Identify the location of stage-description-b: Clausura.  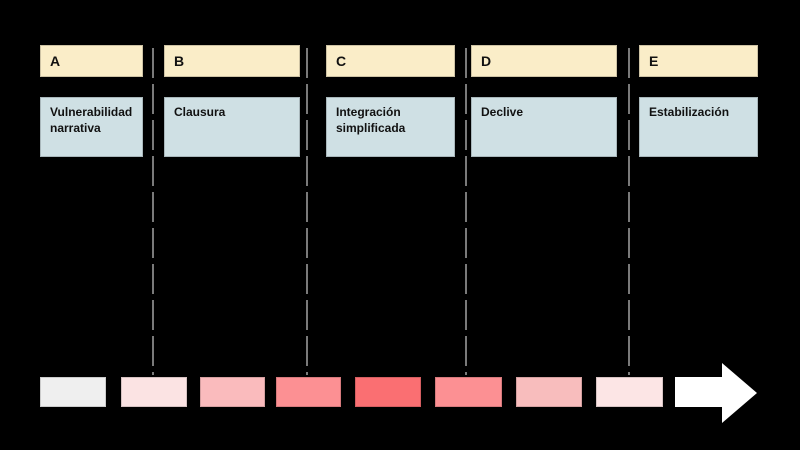
(232, 127).